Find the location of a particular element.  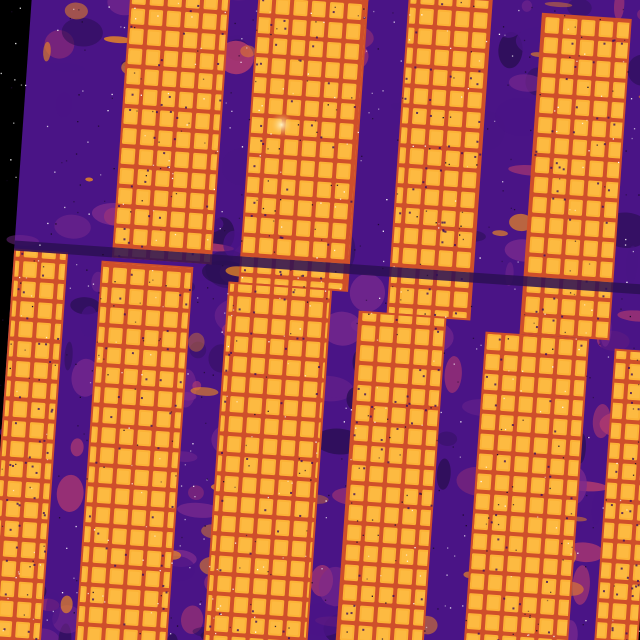

panel-cells is located at coordinates (267, 461).